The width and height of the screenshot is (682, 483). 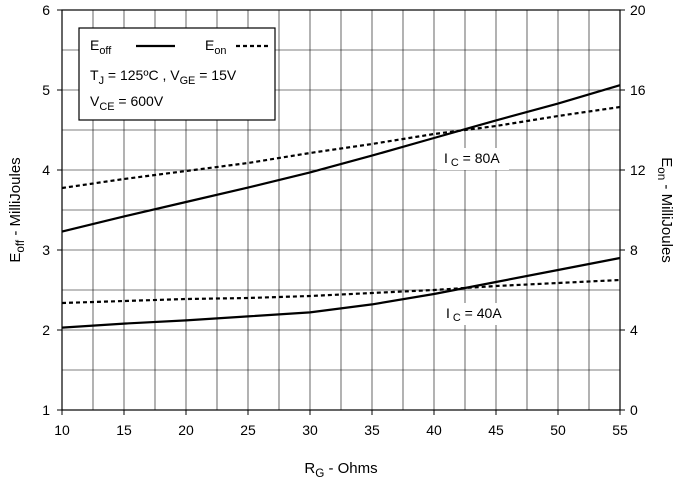 I want to click on legend-cond1-tj_rest: = 125ºC ,, so click(x=137, y=75).